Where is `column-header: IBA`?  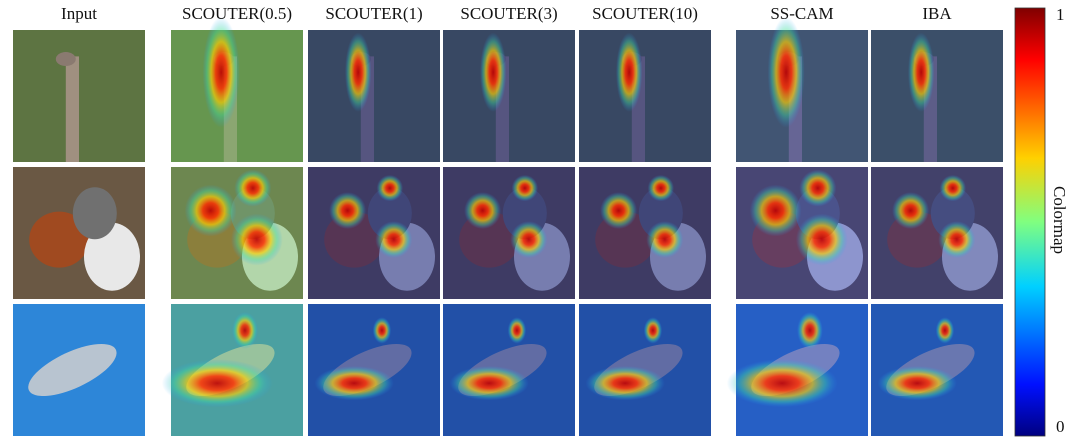
column-header: IBA is located at coordinates (937, 13).